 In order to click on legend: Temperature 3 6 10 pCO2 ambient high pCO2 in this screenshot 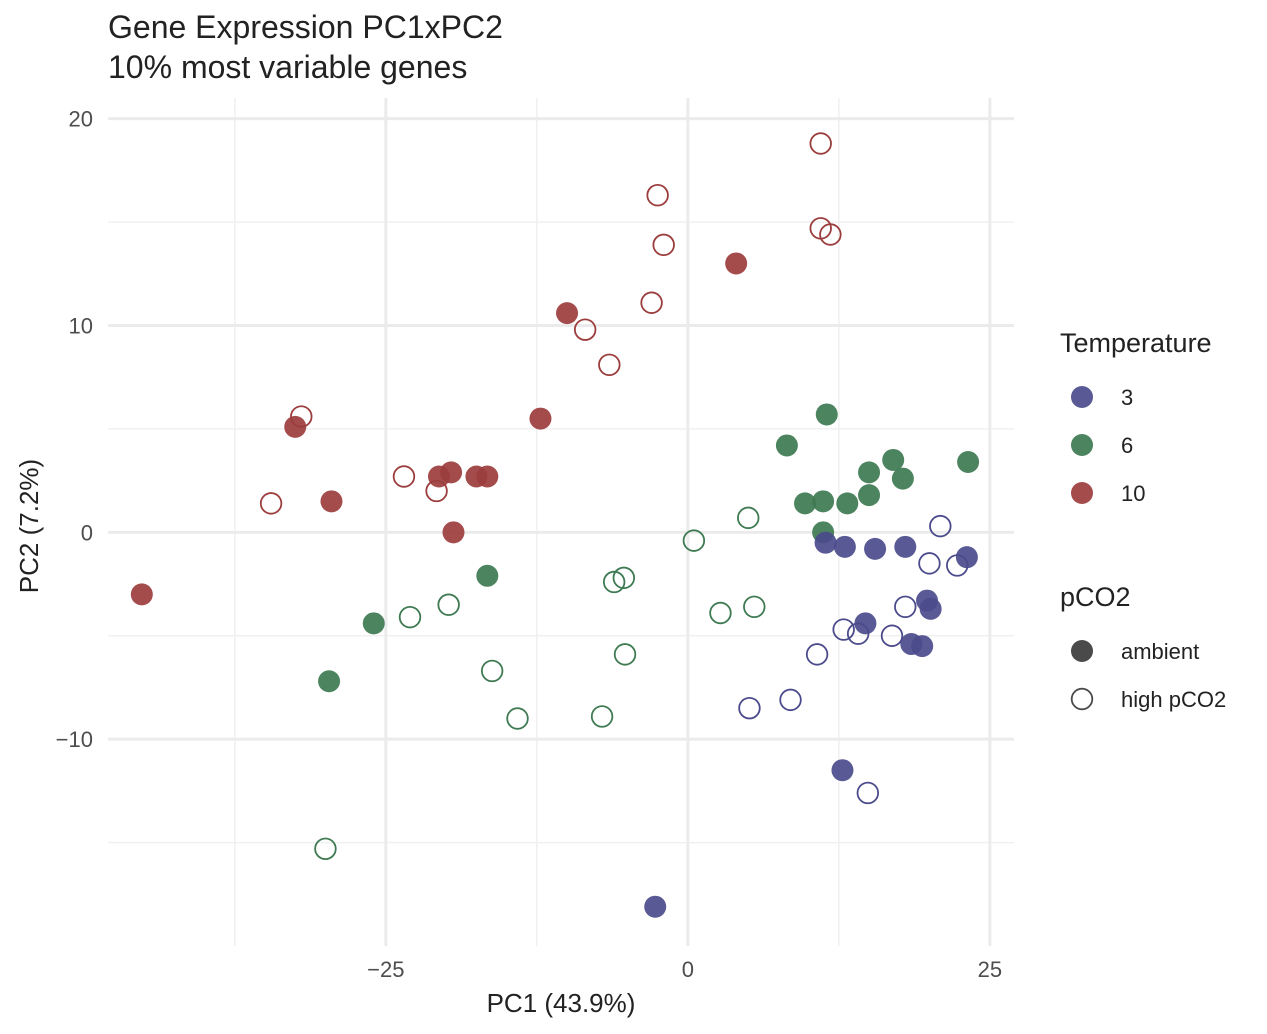, I will do `click(1143, 520)`.